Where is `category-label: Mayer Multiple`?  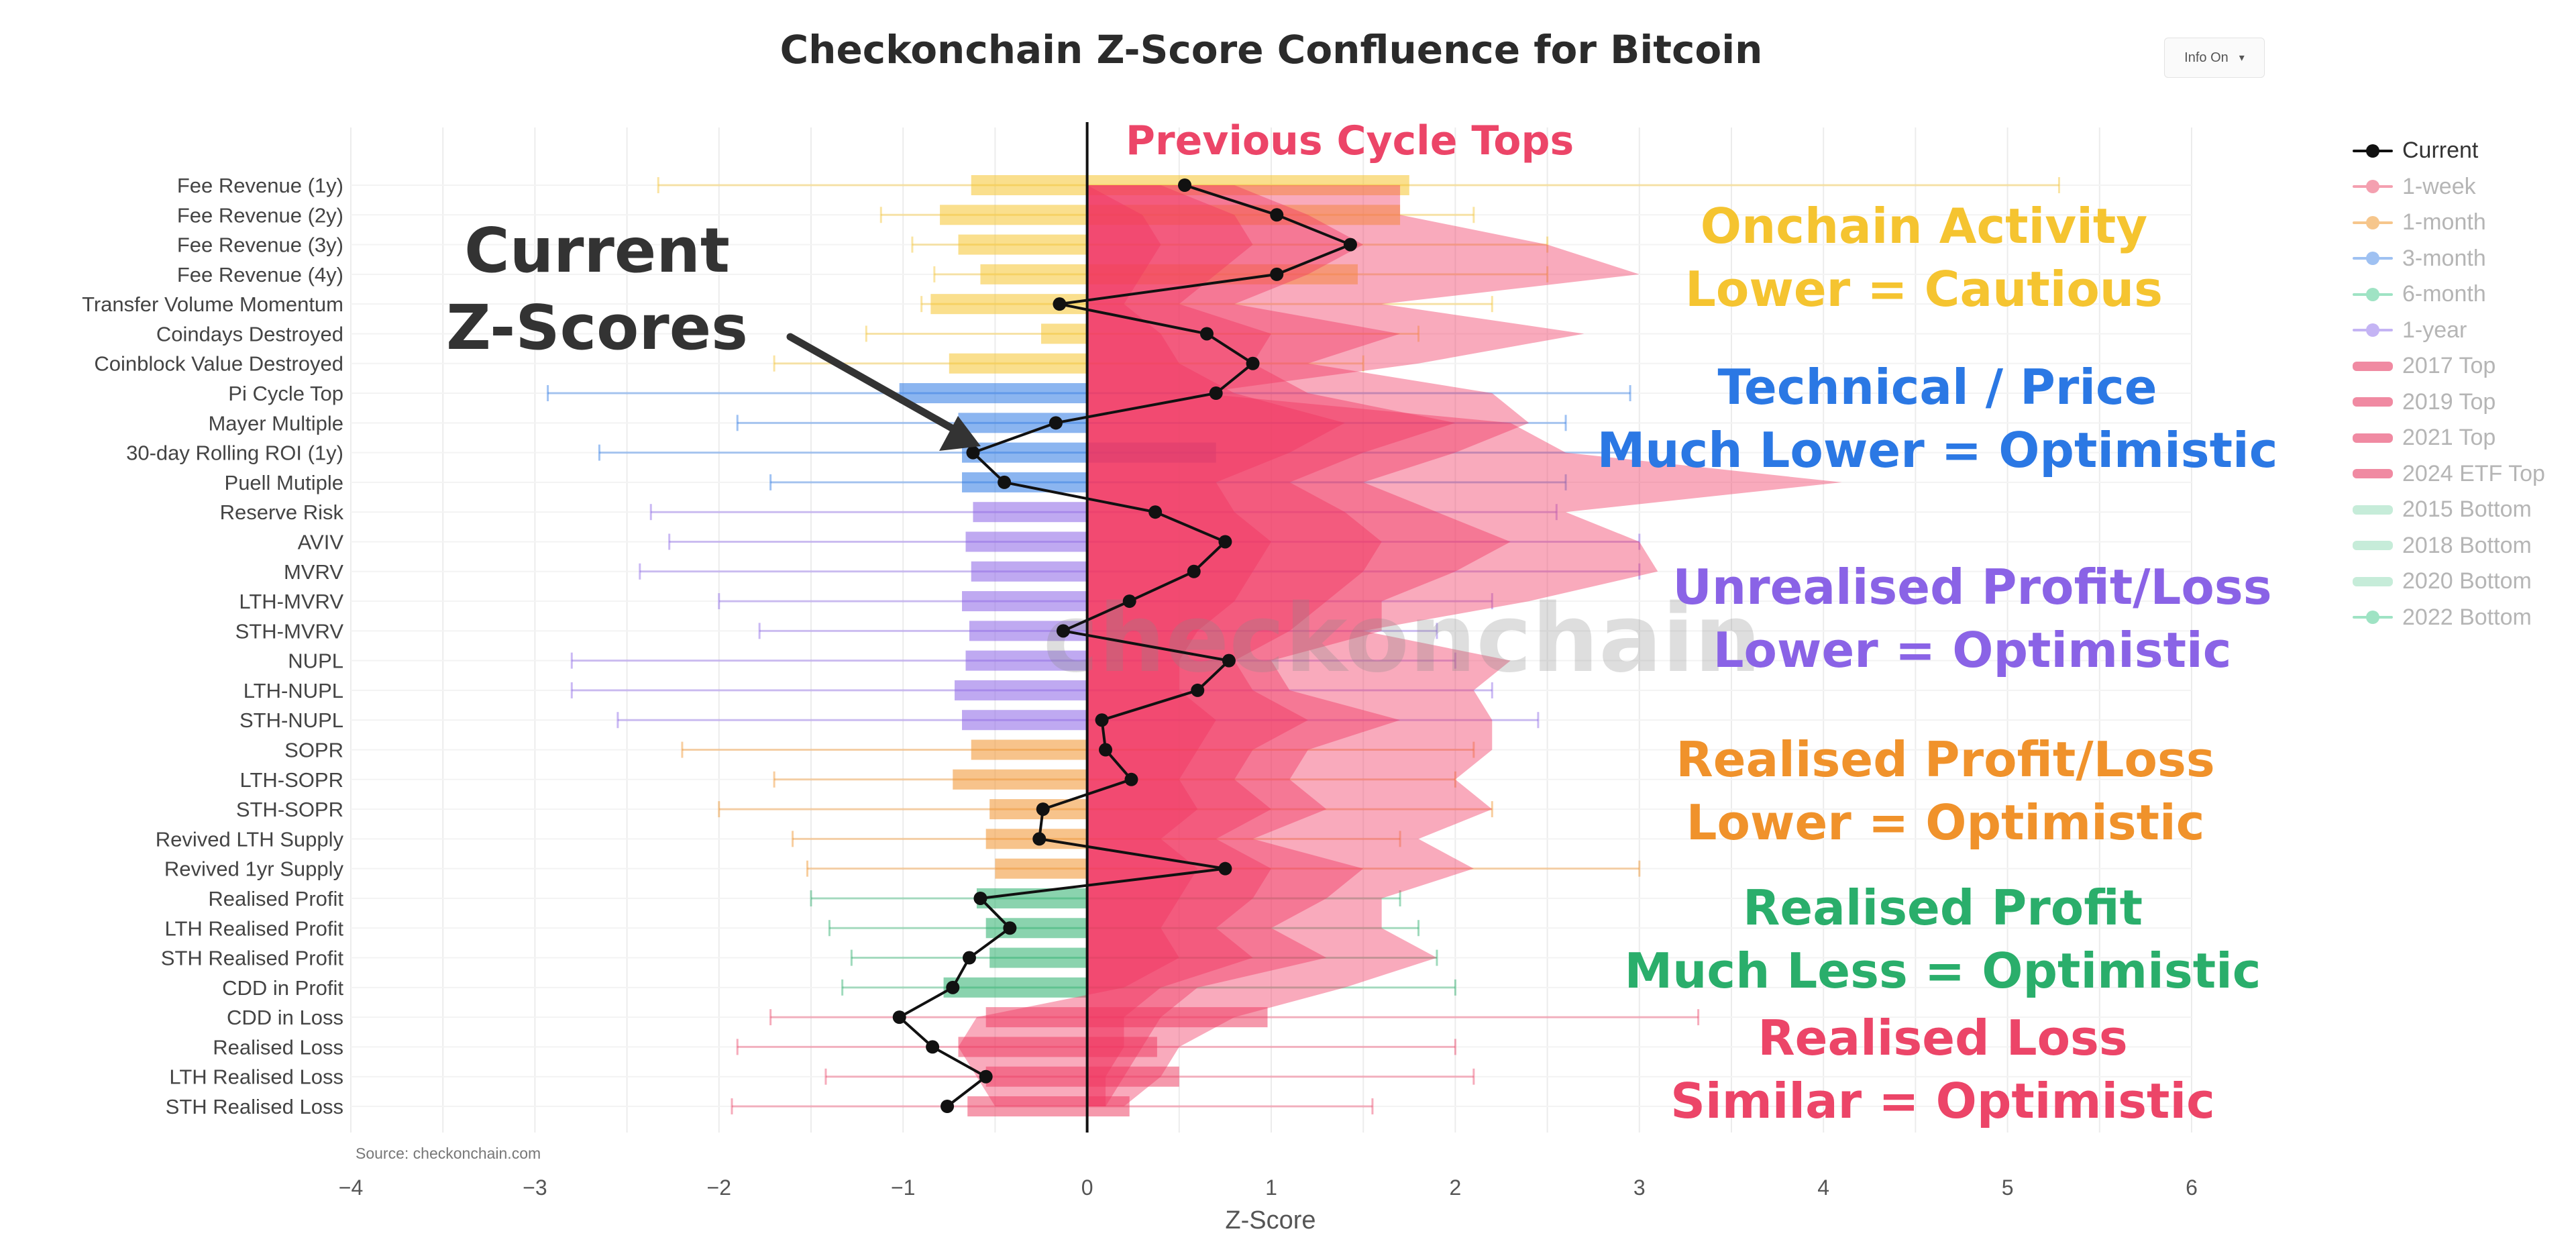 category-label: Mayer Multiple is located at coordinates (275, 423).